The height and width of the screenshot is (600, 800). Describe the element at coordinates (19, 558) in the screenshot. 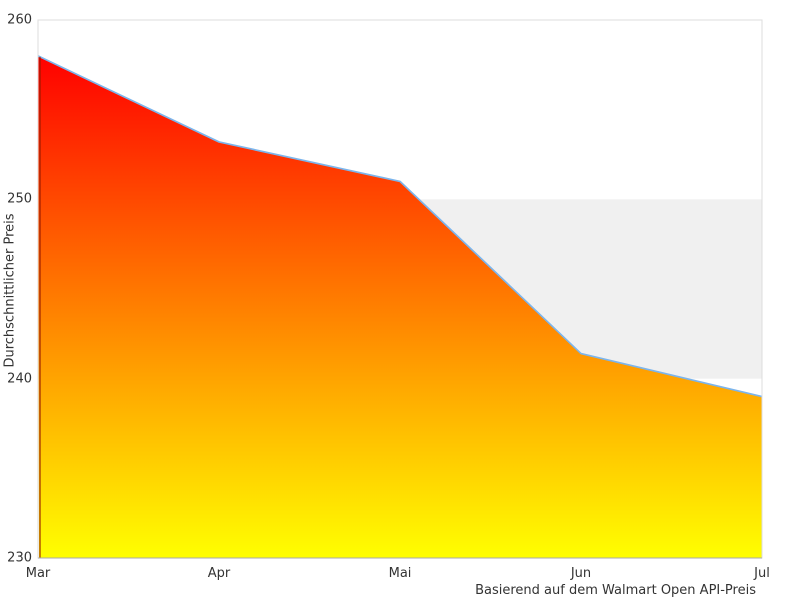

I see `y-tick-label-230: 230` at that location.